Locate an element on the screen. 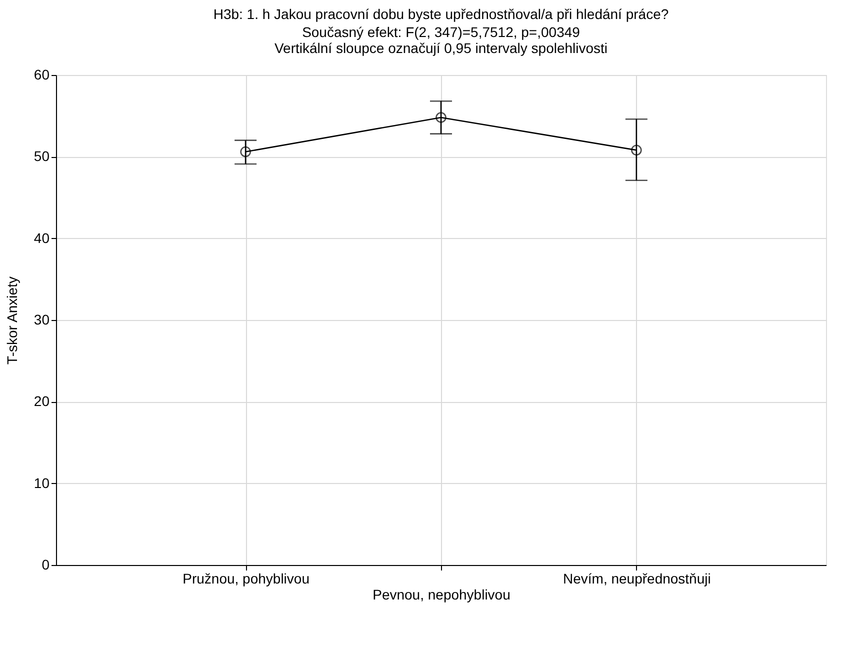 Image resolution: width=862 pixels, height=647 pixels. y-axis-title: T-skor Anxiety is located at coordinates (12, 320).